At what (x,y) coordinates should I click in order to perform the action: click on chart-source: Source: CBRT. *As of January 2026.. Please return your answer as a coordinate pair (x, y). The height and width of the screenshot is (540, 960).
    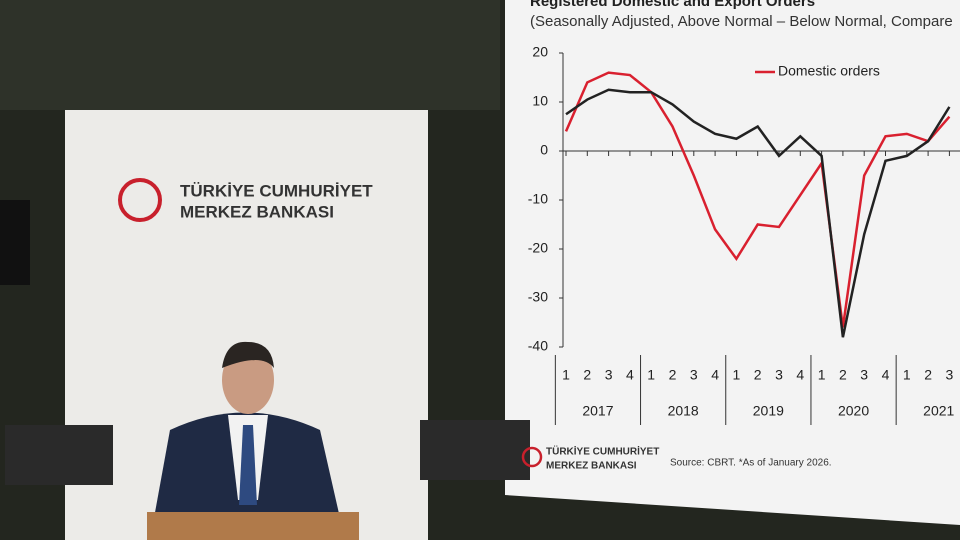
    Looking at the image, I should click on (751, 463).